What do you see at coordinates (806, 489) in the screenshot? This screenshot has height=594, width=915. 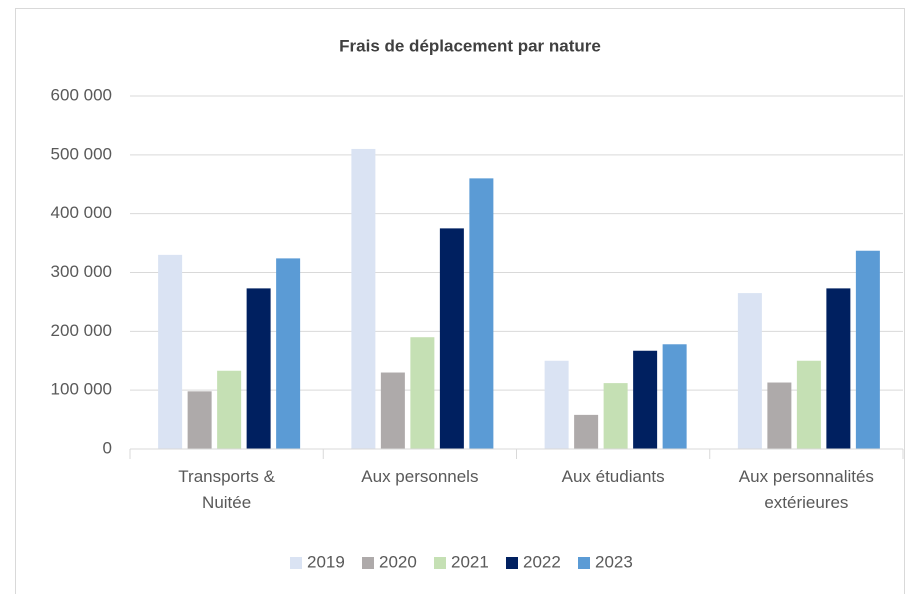 I see `x-tick-label: Aux personnalités extérieures` at bounding box center [806, 489].